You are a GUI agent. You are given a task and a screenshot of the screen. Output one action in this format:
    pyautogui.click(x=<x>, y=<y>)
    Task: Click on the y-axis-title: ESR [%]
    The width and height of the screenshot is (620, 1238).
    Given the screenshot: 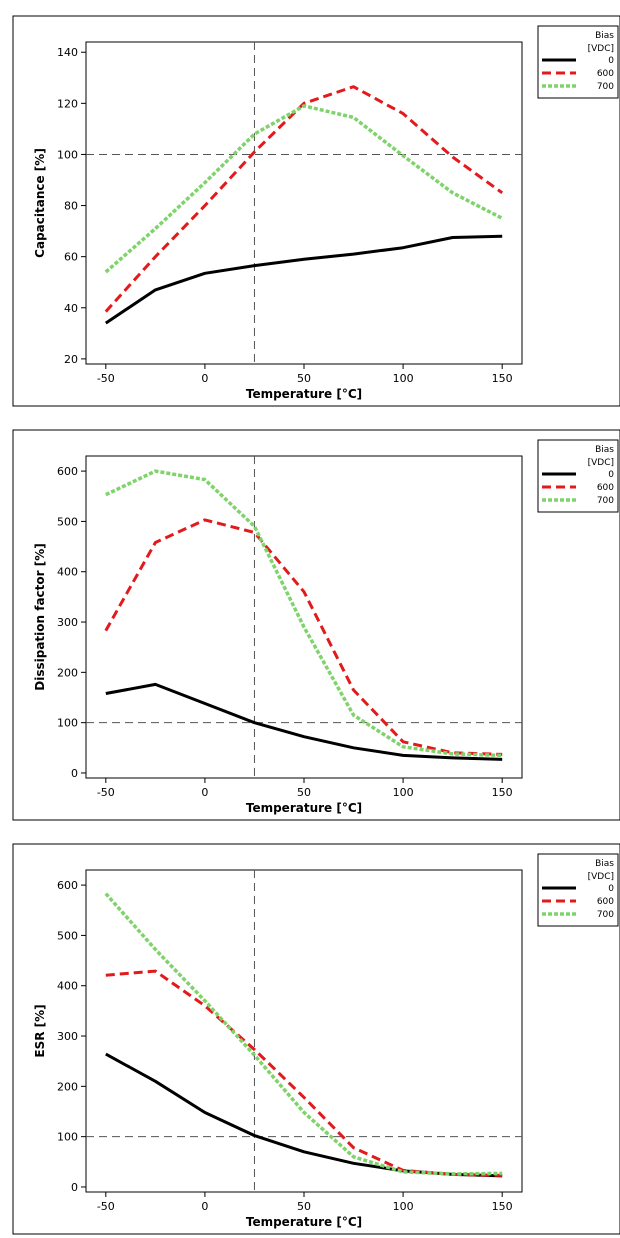 What is the action you would take?
    pyautogui.click(x=40, y=1030)
    